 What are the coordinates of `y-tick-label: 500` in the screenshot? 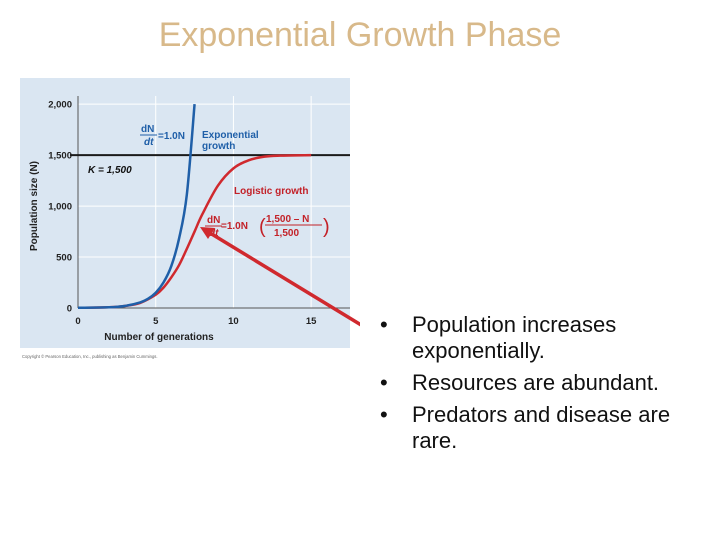 It's located at (64, 258).